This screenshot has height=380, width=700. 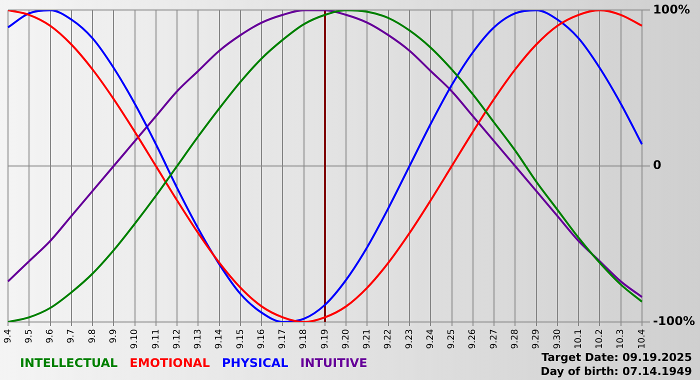 I want to click on x-tick-label: 9.5, so click(x=29, y=336).